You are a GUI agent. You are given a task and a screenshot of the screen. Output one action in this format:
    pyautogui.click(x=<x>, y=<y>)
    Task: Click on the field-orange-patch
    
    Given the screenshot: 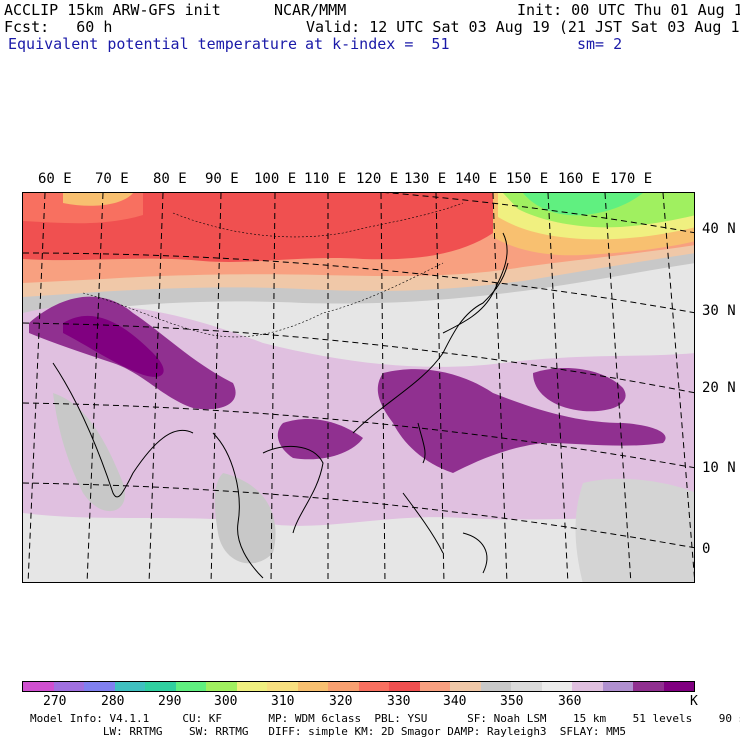 What is the action you would take?
    pyautogui.click(x=98, y=199)
    